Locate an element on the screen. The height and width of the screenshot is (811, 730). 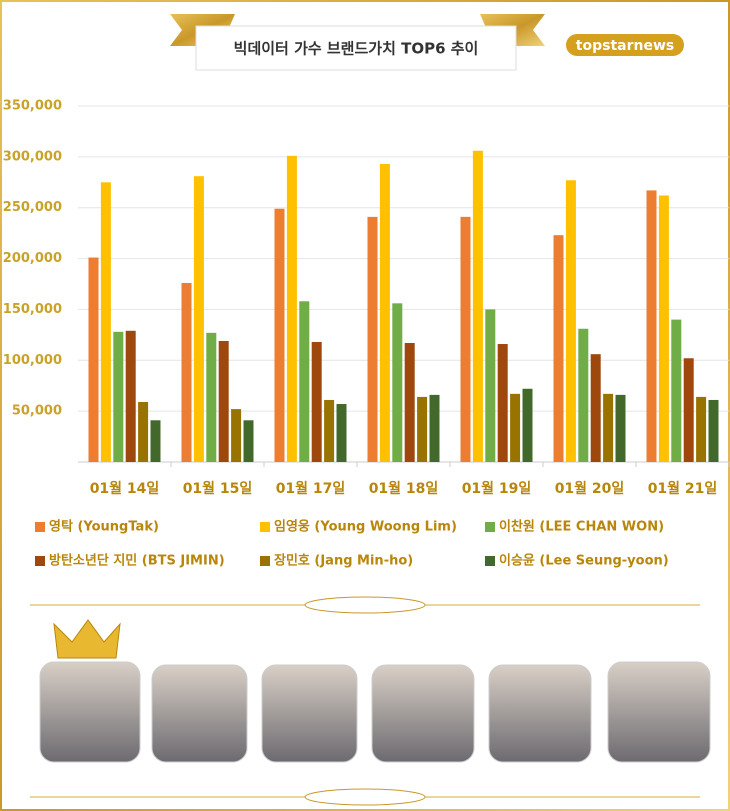
y-tick-label: 250,000 is located at coordinates (32, 207).